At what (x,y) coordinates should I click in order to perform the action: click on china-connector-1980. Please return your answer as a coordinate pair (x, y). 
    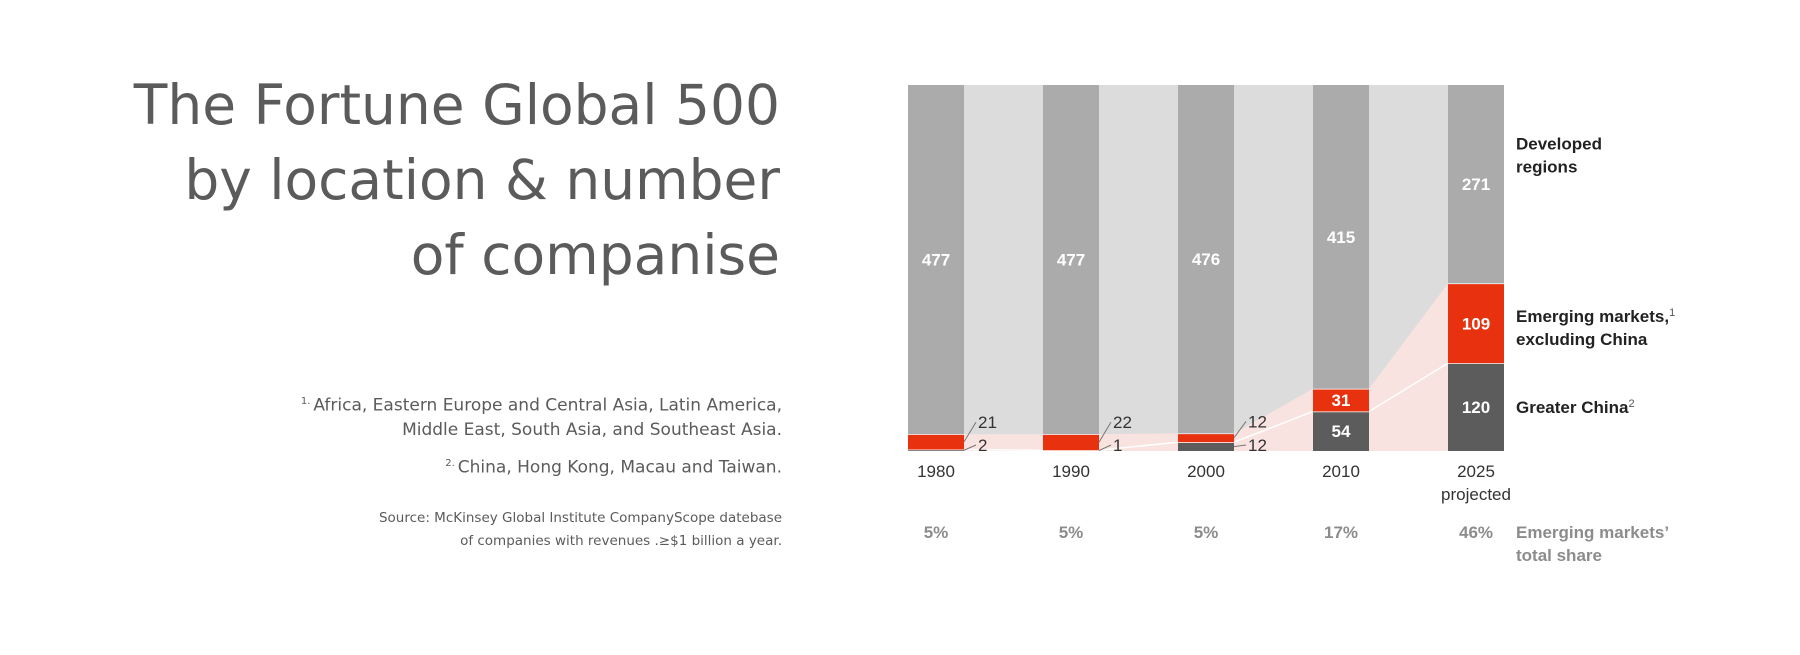
    Looking at the image, I should click on (1003, 450).